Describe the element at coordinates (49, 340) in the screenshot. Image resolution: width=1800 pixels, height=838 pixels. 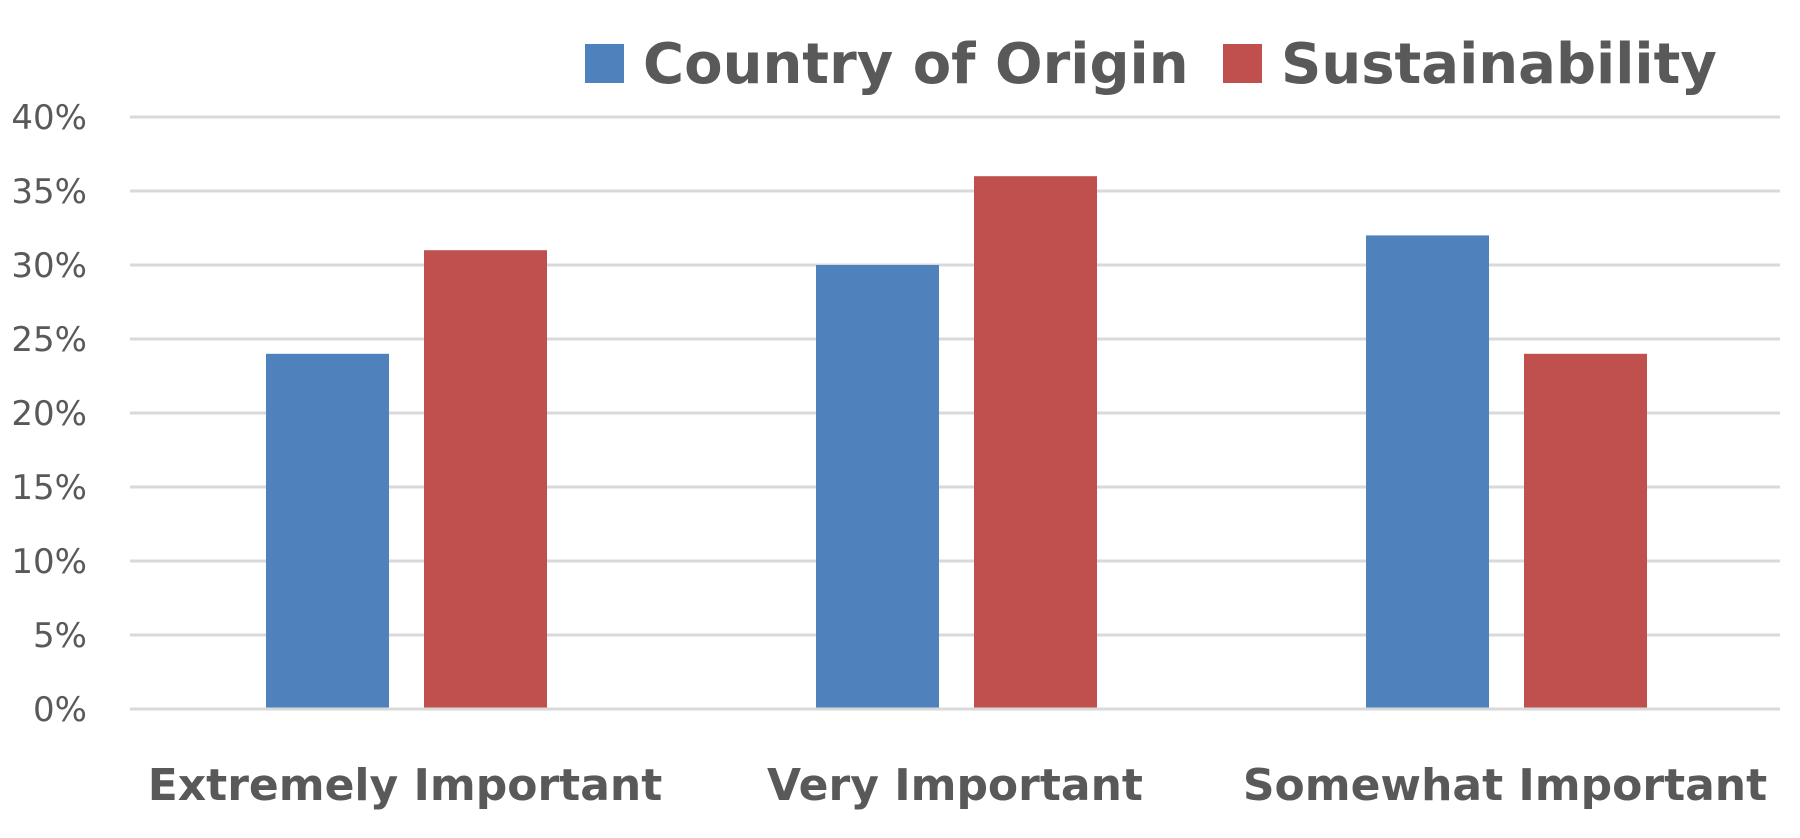
I see `y-tick-label: 25%` at that location.